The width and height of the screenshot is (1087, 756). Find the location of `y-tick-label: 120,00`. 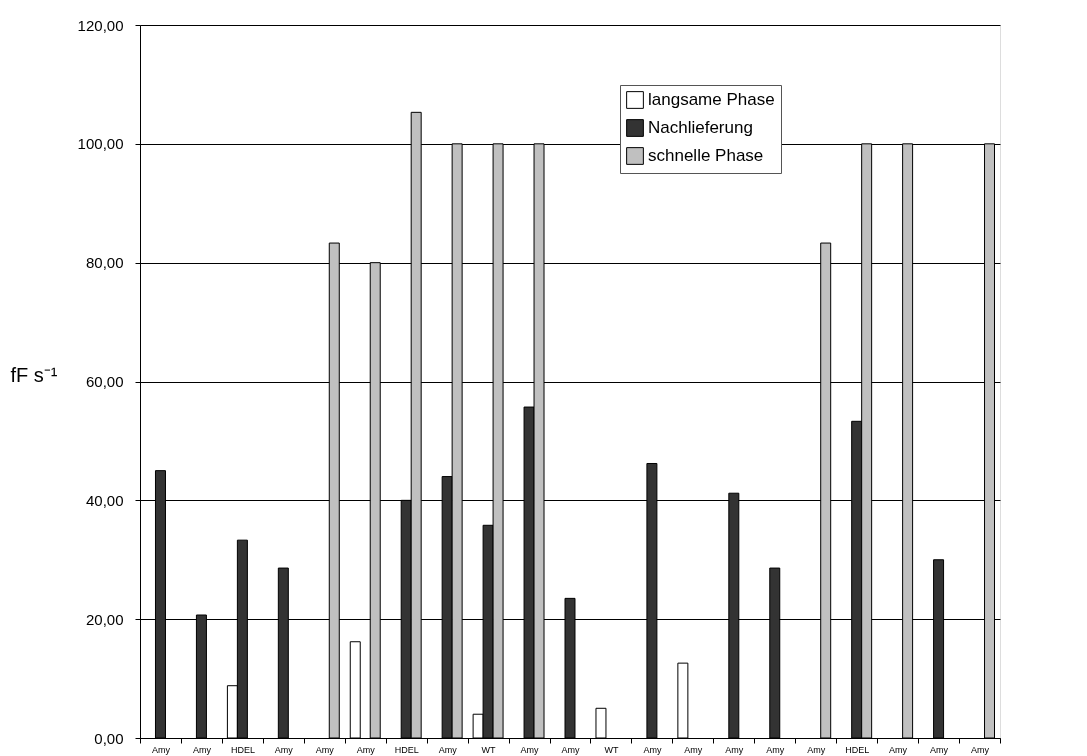

y-tick-label: 120,00 is located at coordinates (100, 25).